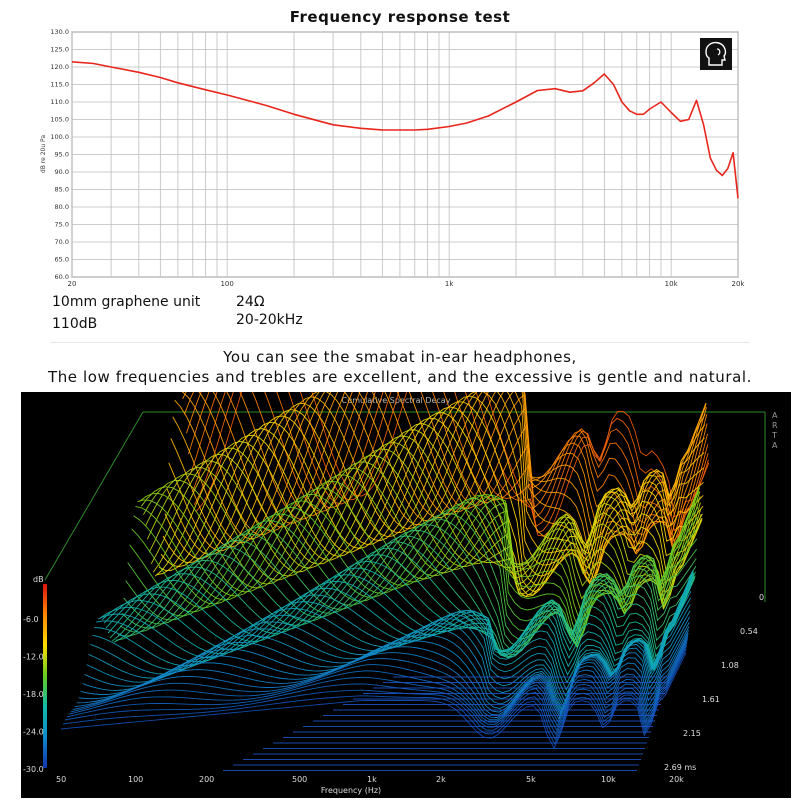 The image size is (800, 800). What do you see at coordinates (59, 50) in the screenshot?
I see `y-tick-label: 125.0` at bounding box center [59, 50].